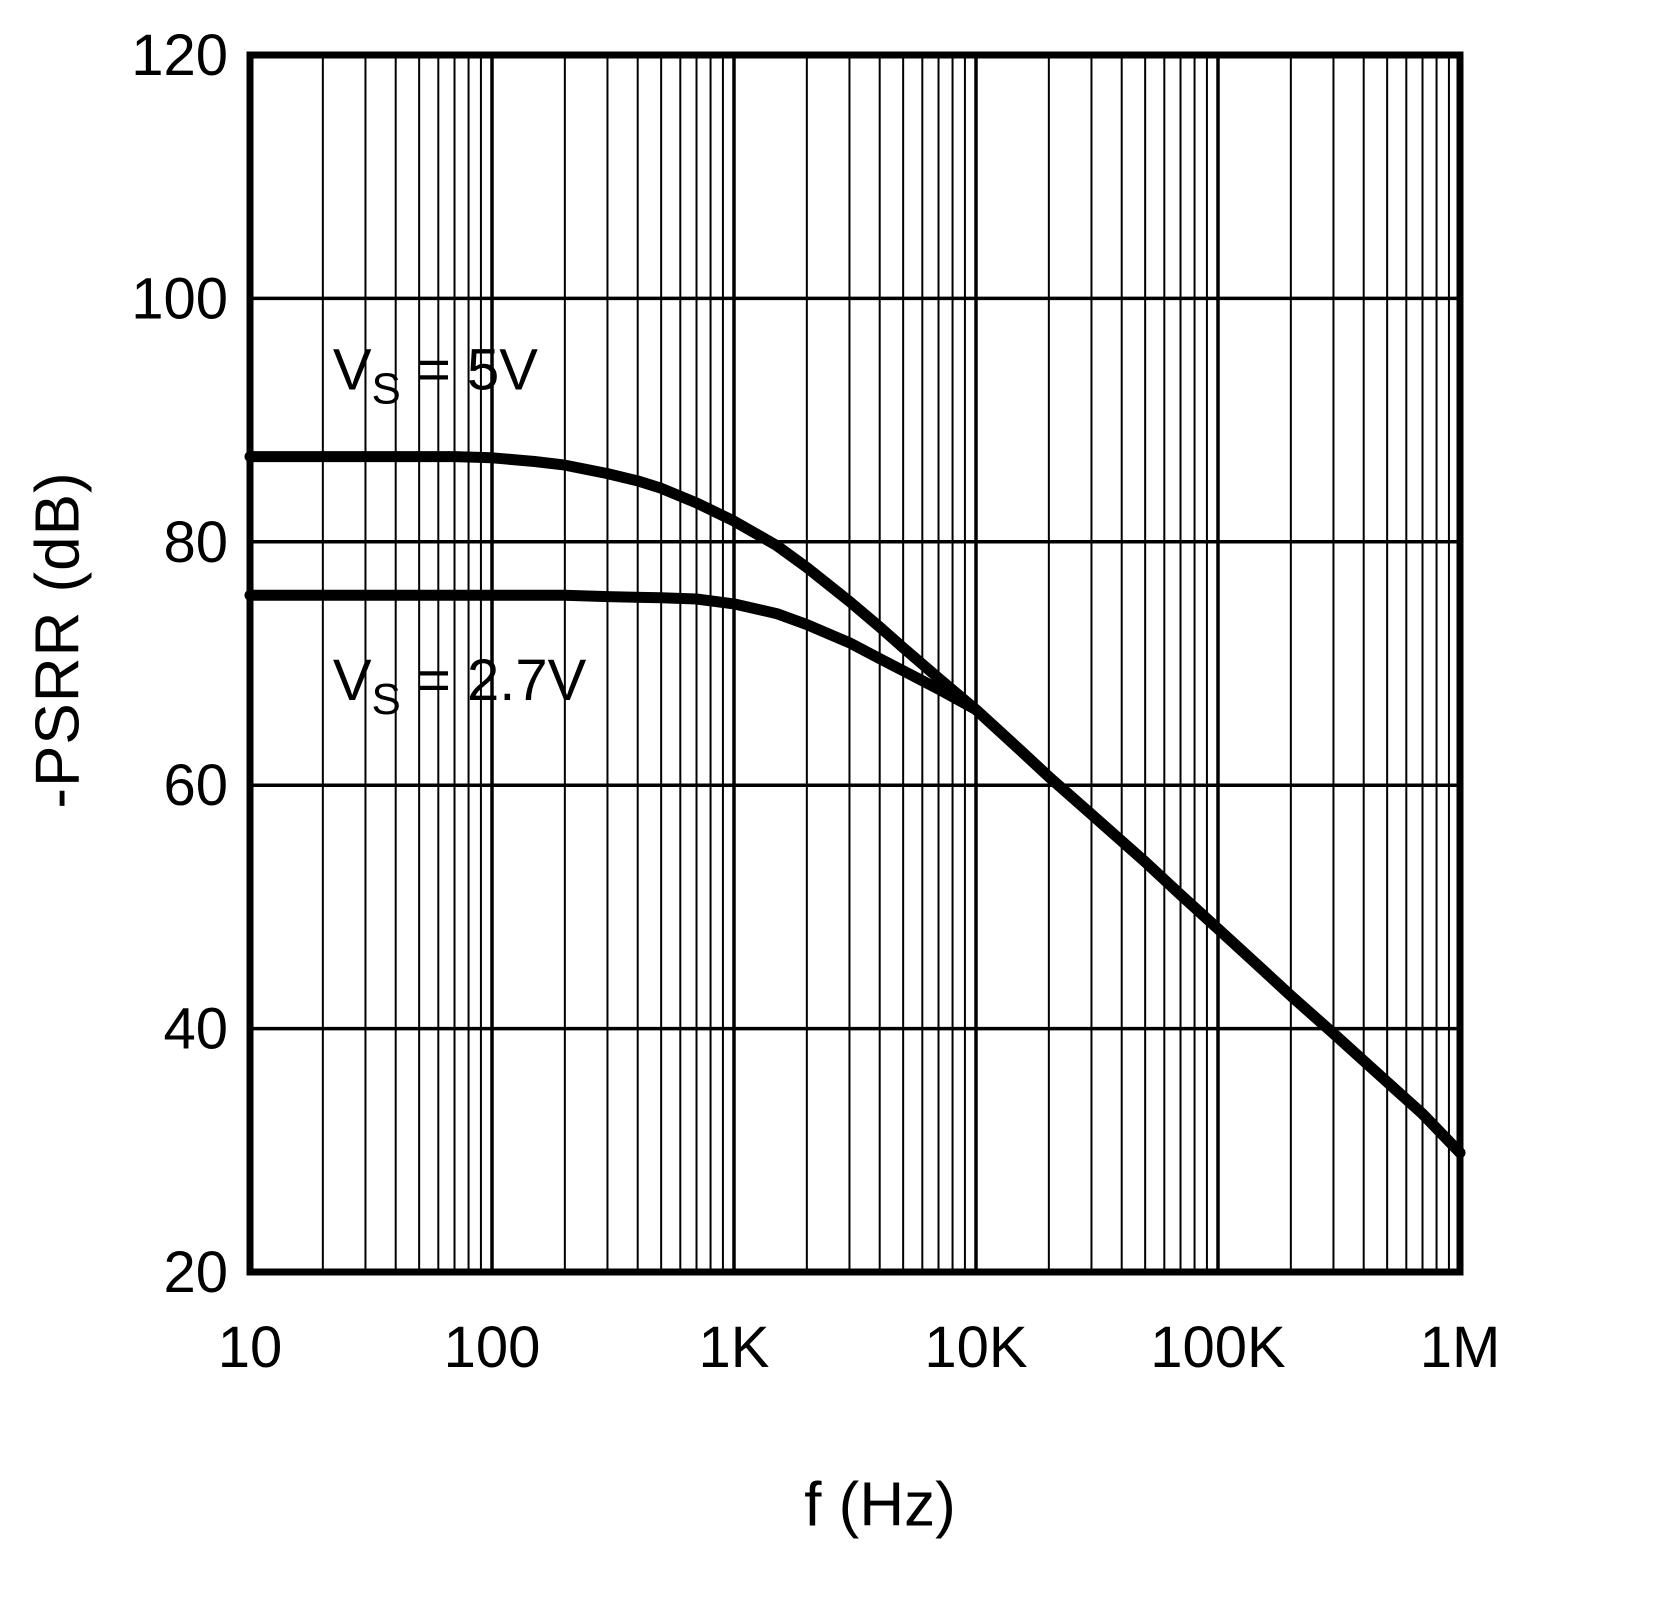 The image size is (1664, 1606). What do you see at coordinates (1218, 1347) in the screenshot?
I see `x-tick-label: 100K` at bounding box center [1218, 1347].